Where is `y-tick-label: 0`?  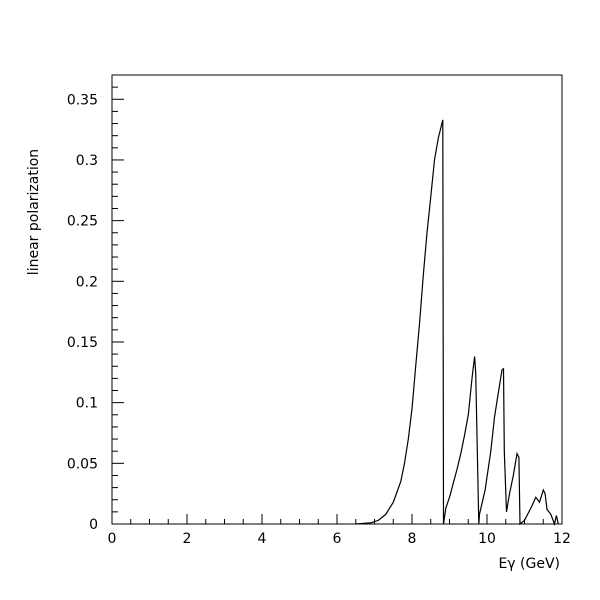
y-tick-label: 0 is located at coordinates (93, 525).